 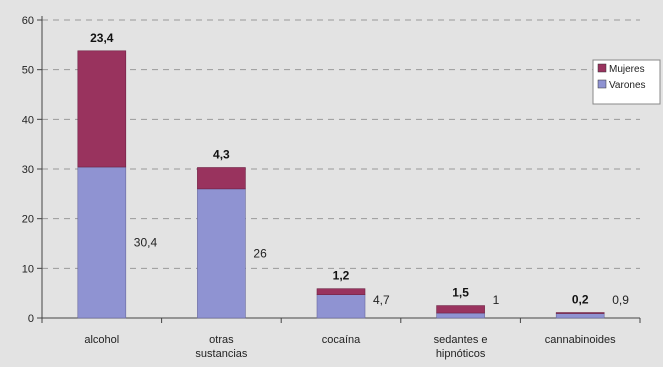 What do you see at coordinates (101, 340) in the screenshot?
I see `x-tick-label: alcohol` at bounding box center [101, 340].